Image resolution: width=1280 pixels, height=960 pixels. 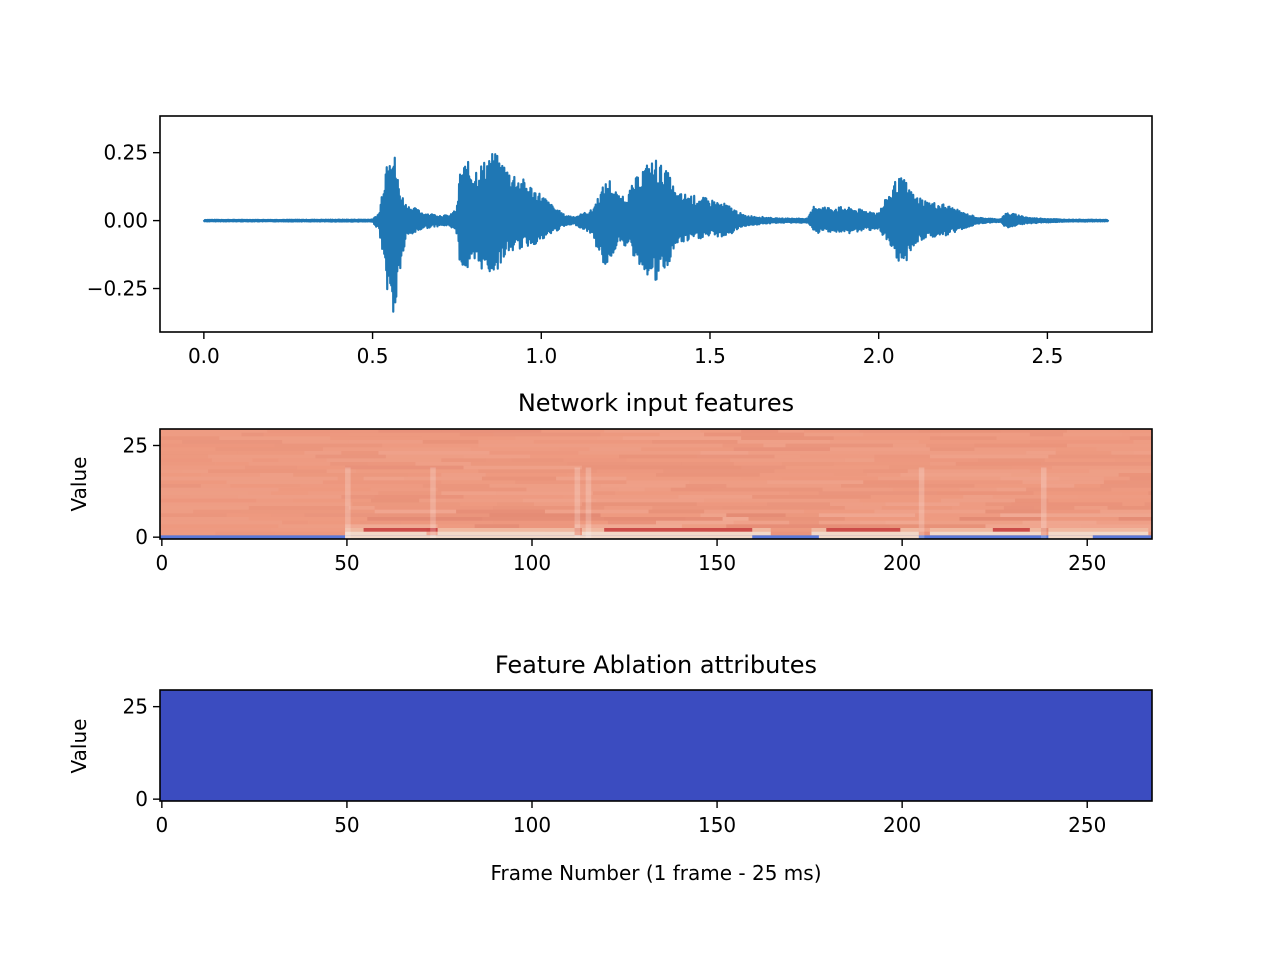 I want to click on ablation-x-ticks: 0 50 100 150 200 250, so click(x=630, y=819).